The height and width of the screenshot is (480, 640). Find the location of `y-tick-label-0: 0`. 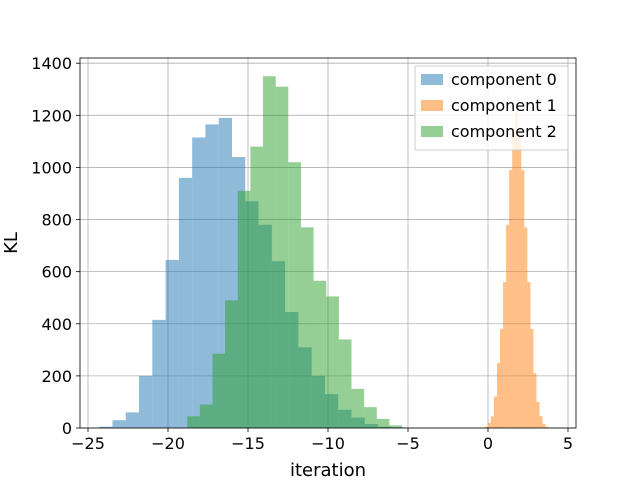

y-tick-label-0: 0 is located at coordinates (67, 428).